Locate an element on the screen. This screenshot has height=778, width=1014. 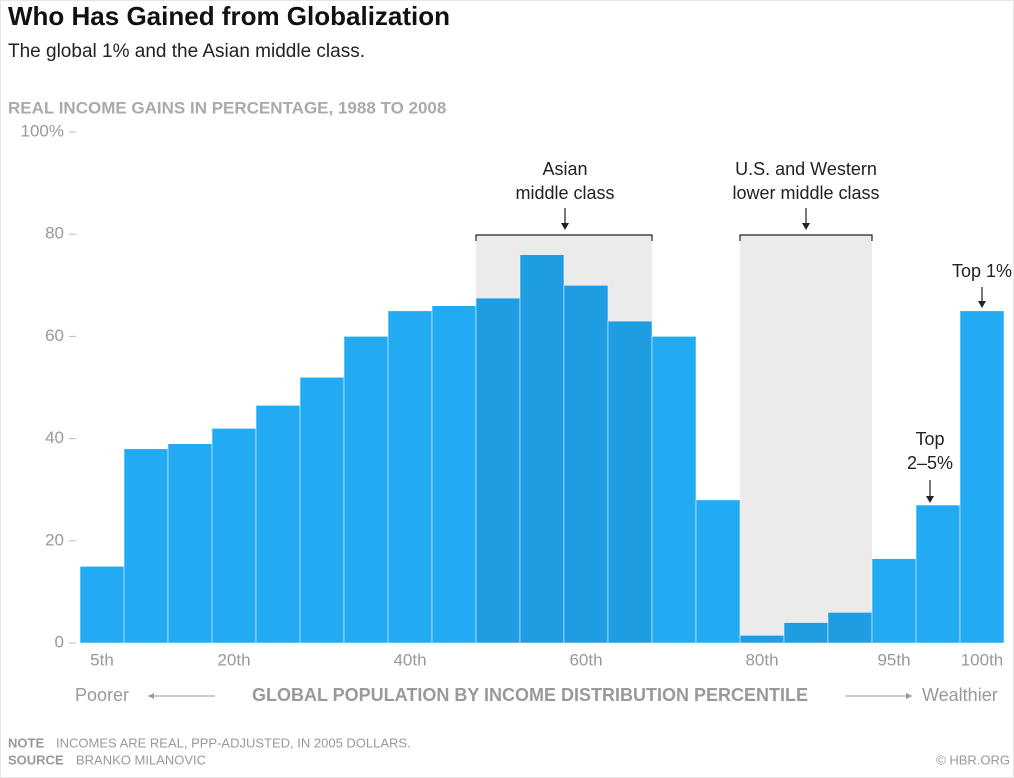
x-tick-label: 5th is located at coordinates (102, 659).